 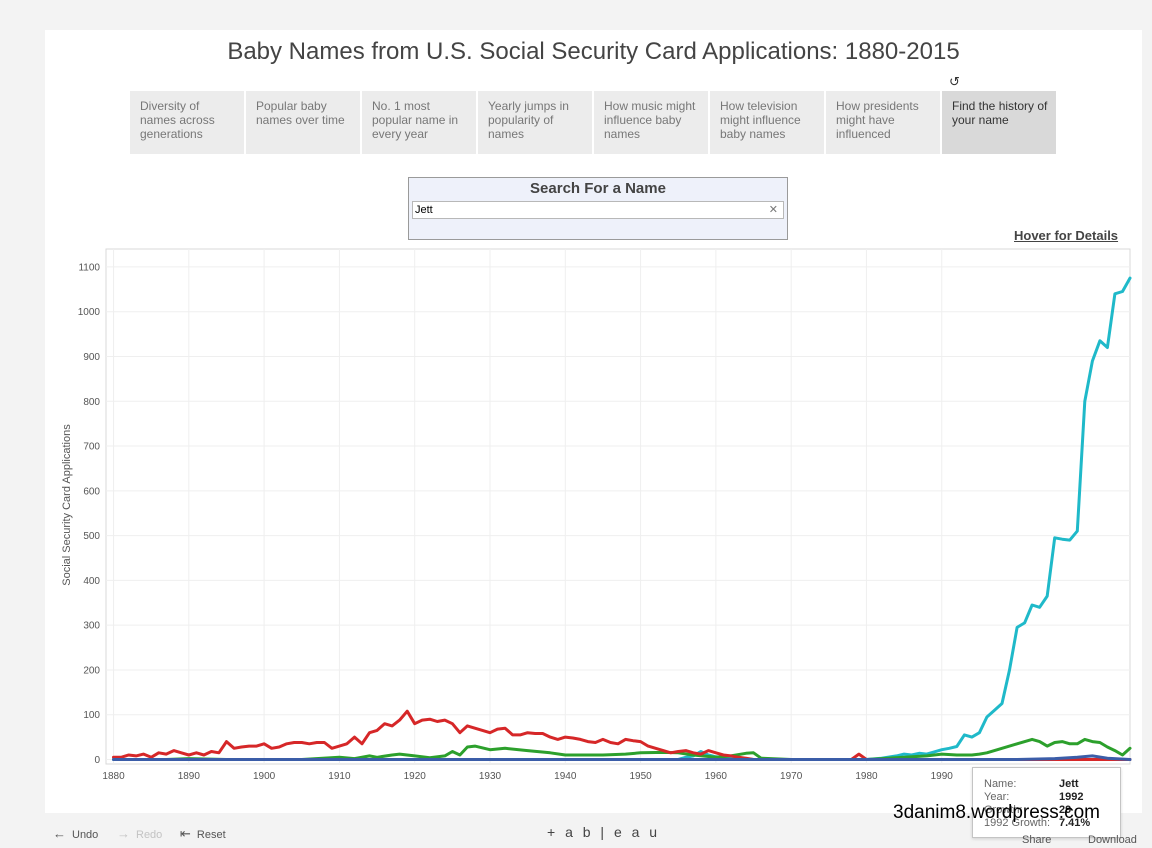 What do you see at coordinates (91, 447) in the screenshot?
I see `y-tick-label: 700` at bounding box center [91, 447].